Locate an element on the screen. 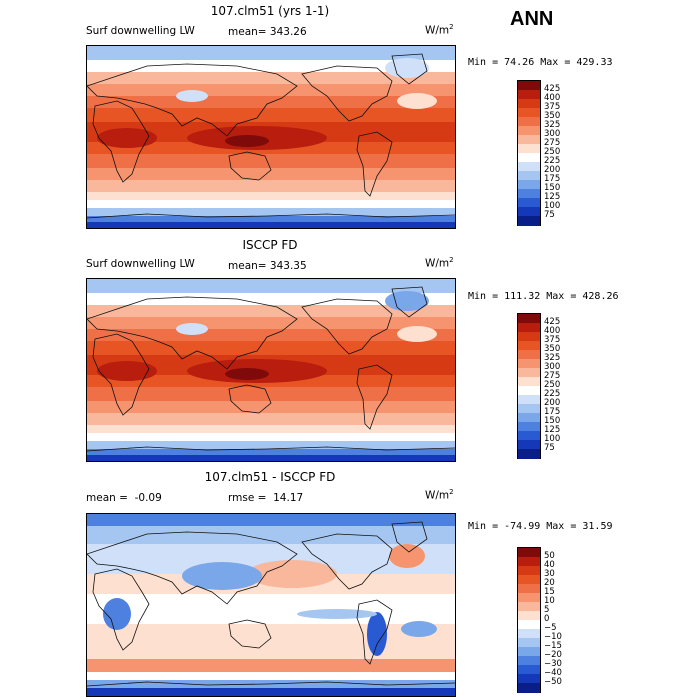 The height and width of the screenshot is (700, 700). colorbar-tick-label: 150 is located at coordinates (552, 421).